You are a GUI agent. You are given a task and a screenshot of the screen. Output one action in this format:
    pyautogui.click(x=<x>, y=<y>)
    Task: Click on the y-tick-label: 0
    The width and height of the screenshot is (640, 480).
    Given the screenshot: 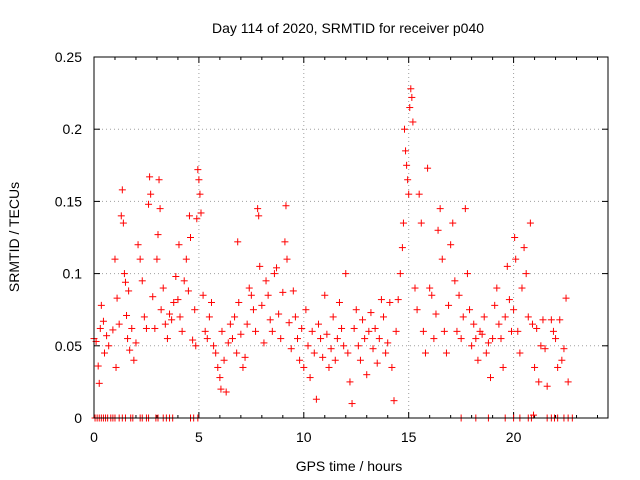 What is the action you would take?
    pyautogui.click(x=78, y=418)
    